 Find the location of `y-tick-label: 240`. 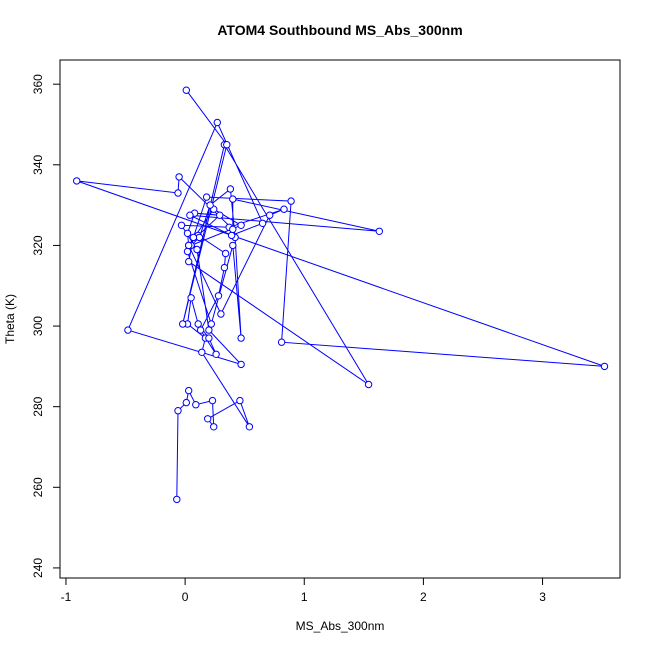

y-tick-label: 240 is located at coordinates (38, 568).